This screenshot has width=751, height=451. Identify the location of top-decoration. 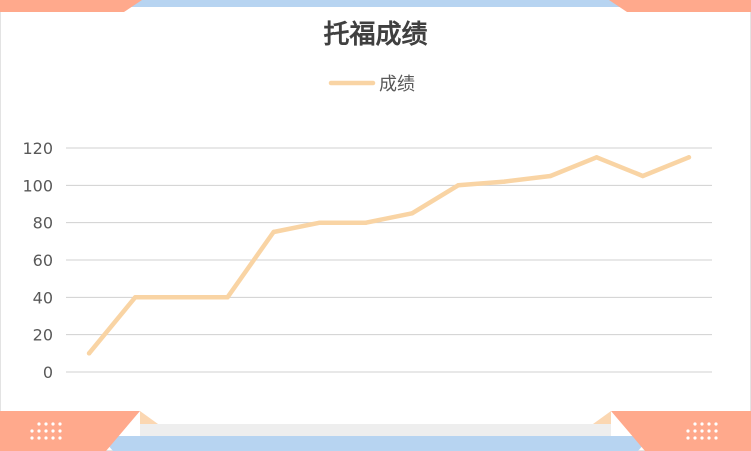
(375, 6).